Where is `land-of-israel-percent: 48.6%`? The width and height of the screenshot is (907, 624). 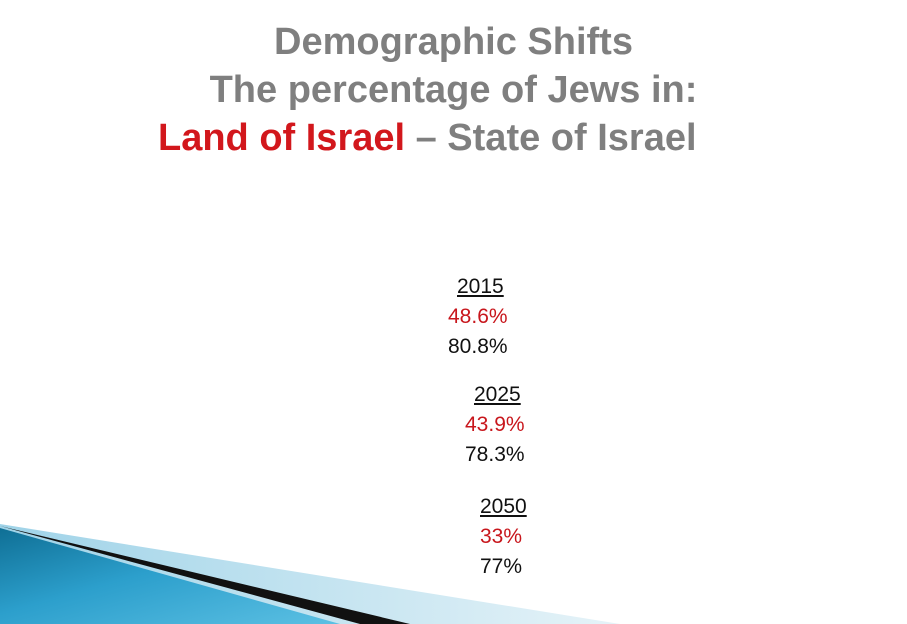
land-of-israel-percent: 48.6% is located at coordinates (478, 316).